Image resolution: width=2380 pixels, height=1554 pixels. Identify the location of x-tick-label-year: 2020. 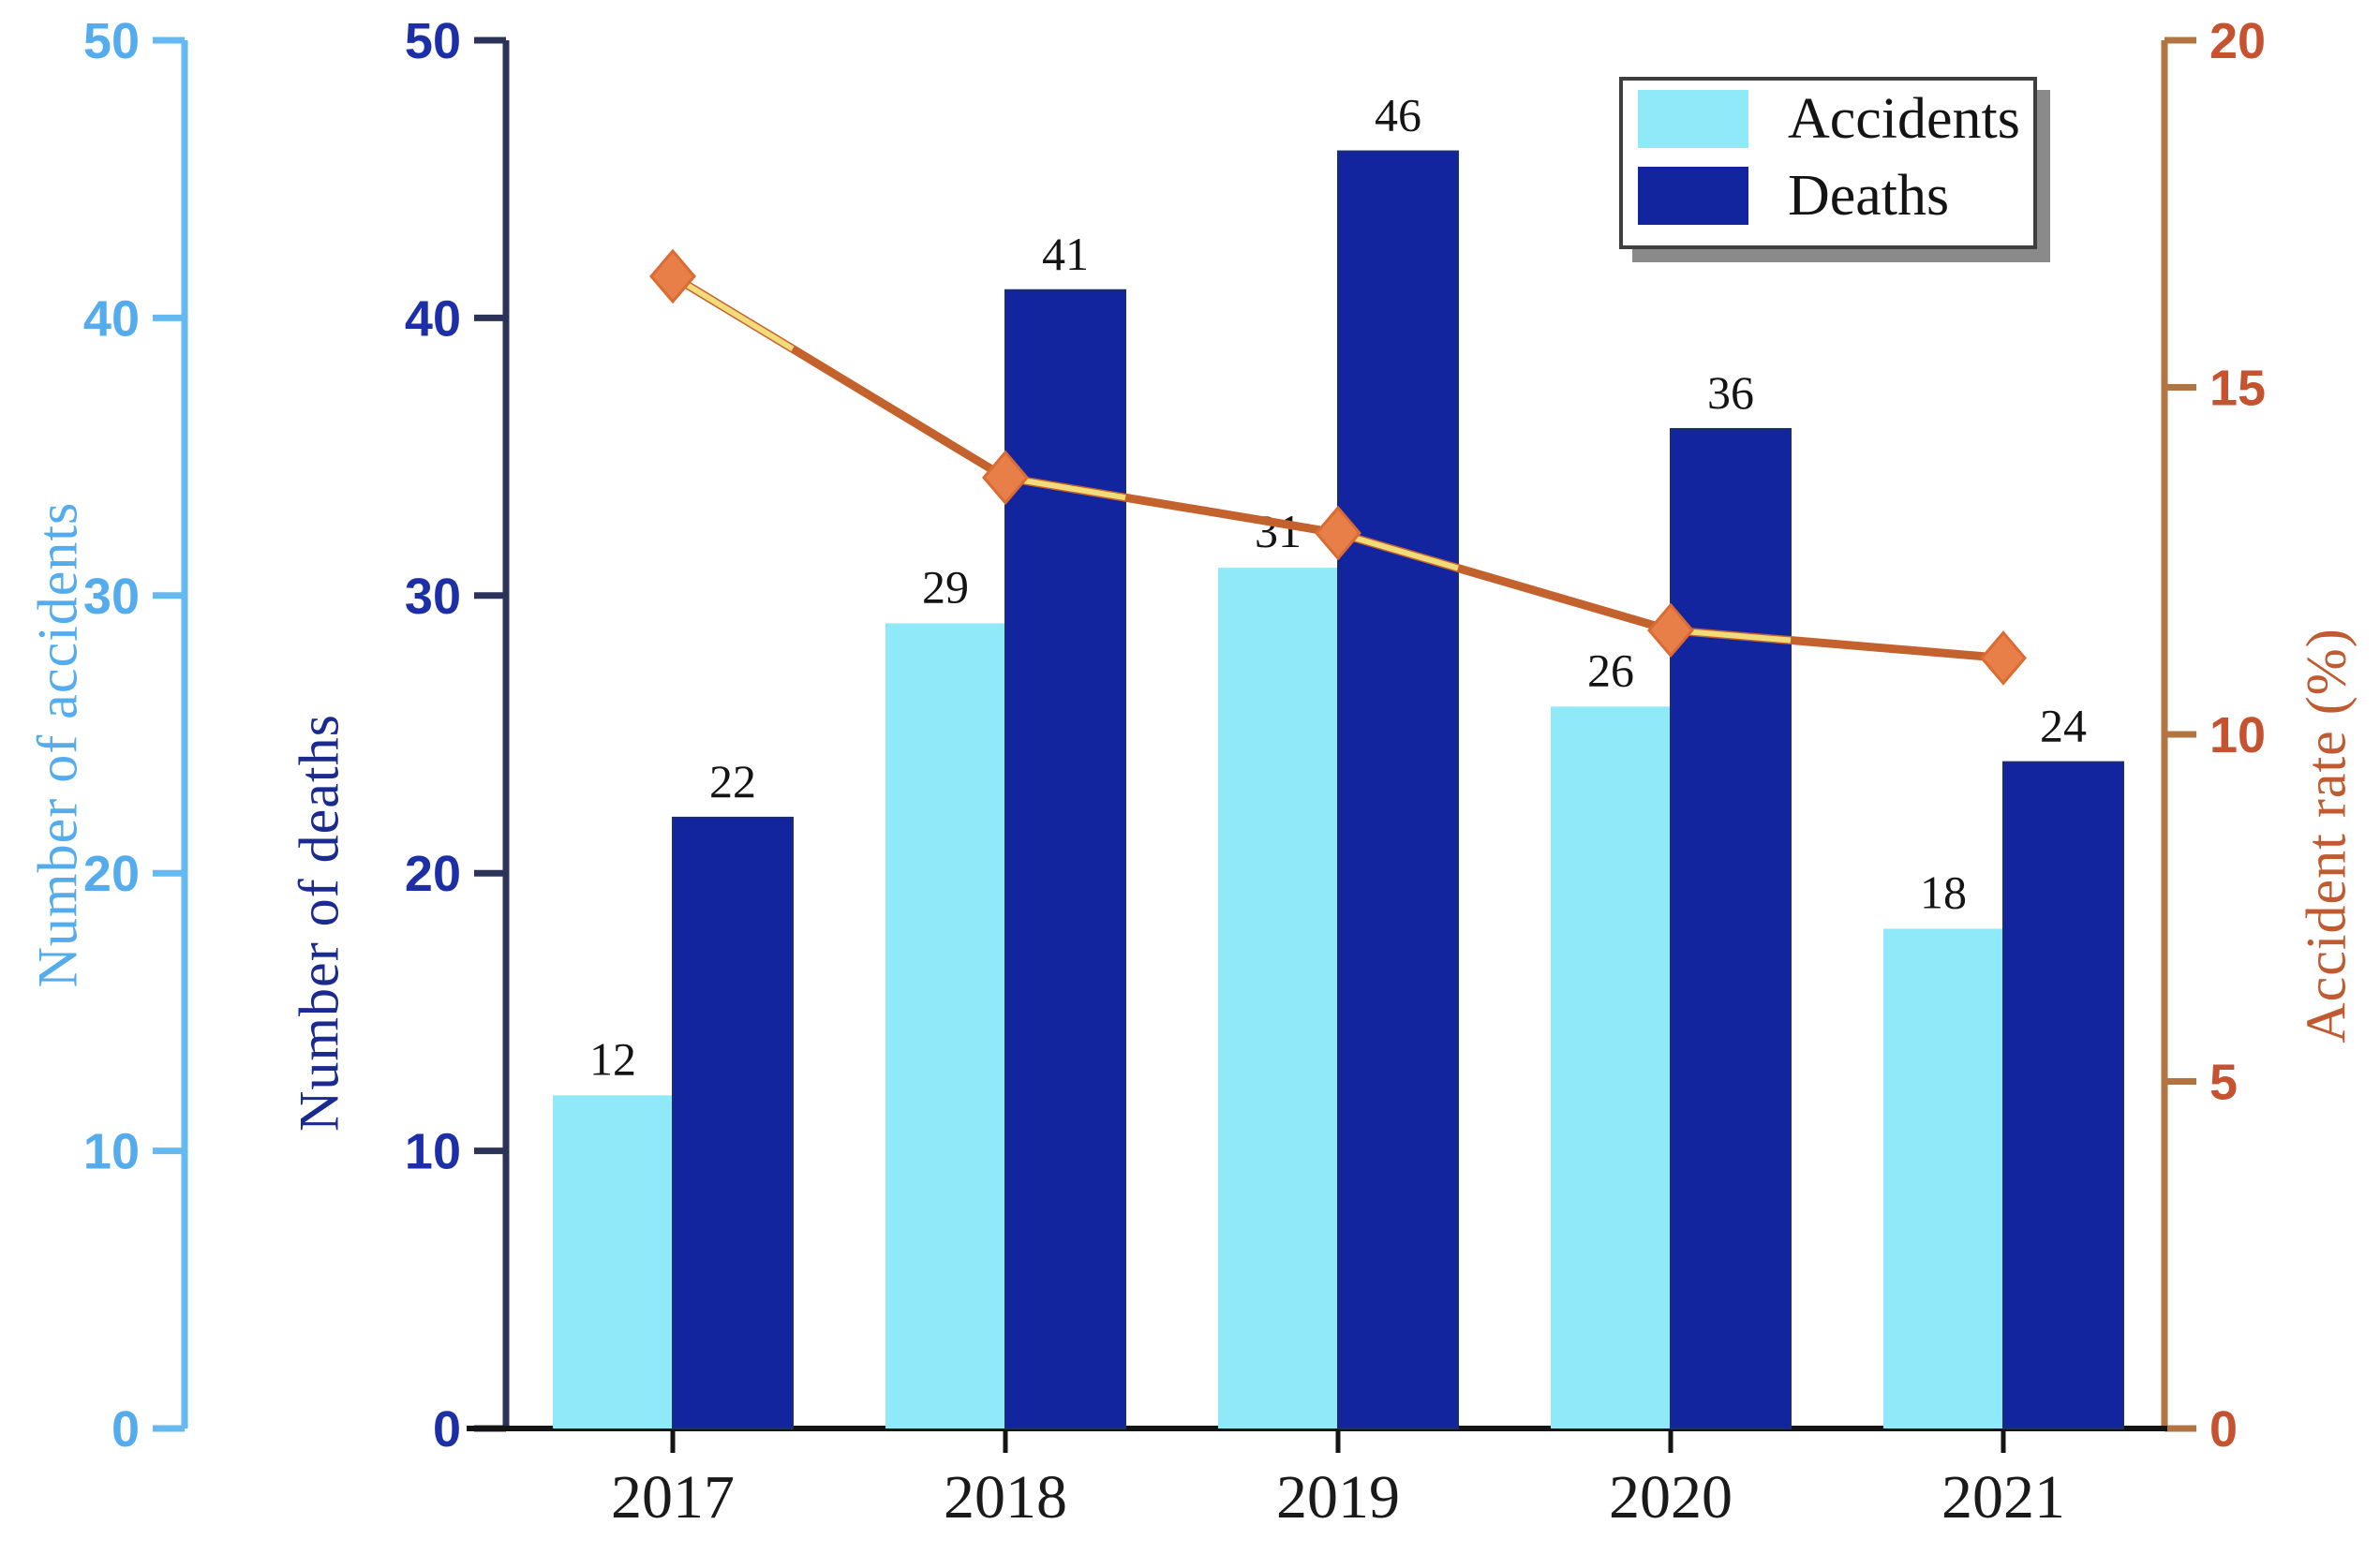
(1671, 1497).